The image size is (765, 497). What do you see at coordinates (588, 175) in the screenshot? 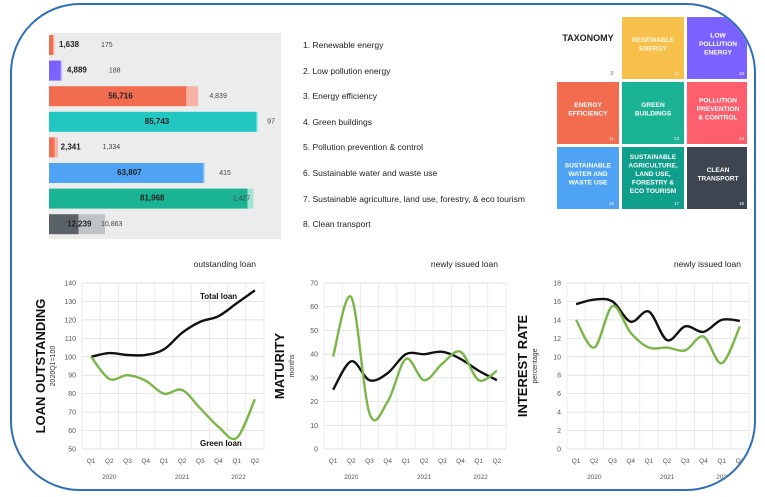
I see `taxonomy-cell-label-6: SUSTAINABLE WATER AND WASTE USE` at bounding box center [588, 175].